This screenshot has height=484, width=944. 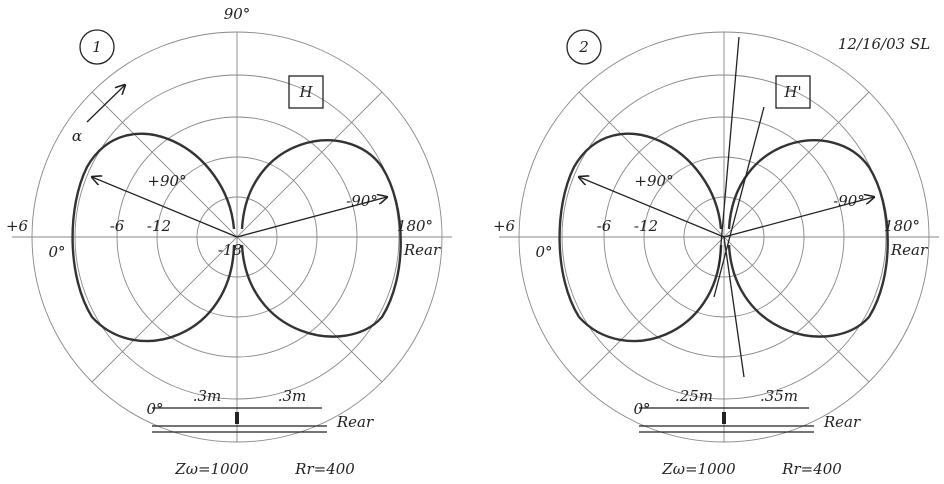 What do you see at coordinates (779, 396) in the screenshot?
I see `distance-label: .35m` at bounding box center [779, 396].